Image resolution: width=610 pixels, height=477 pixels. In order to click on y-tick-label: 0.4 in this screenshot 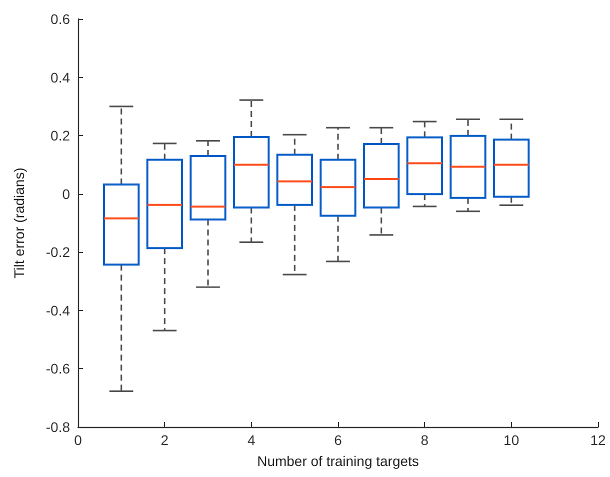, I will do `click(60, 77)`.